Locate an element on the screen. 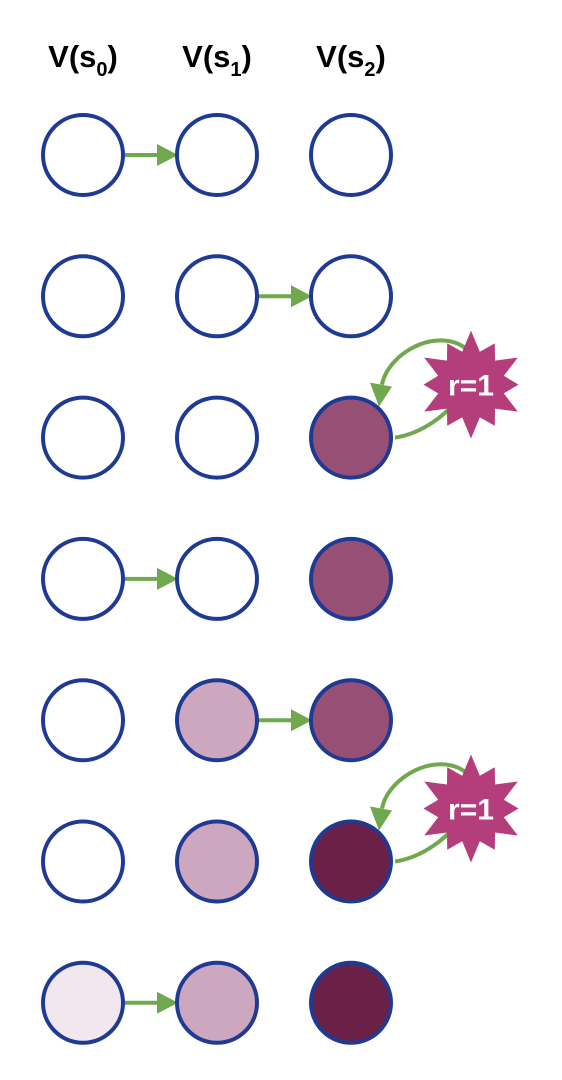 This screenshot has height=1080, width=562. state-circle-r6-c2 is located at coordinates (351, 1002).